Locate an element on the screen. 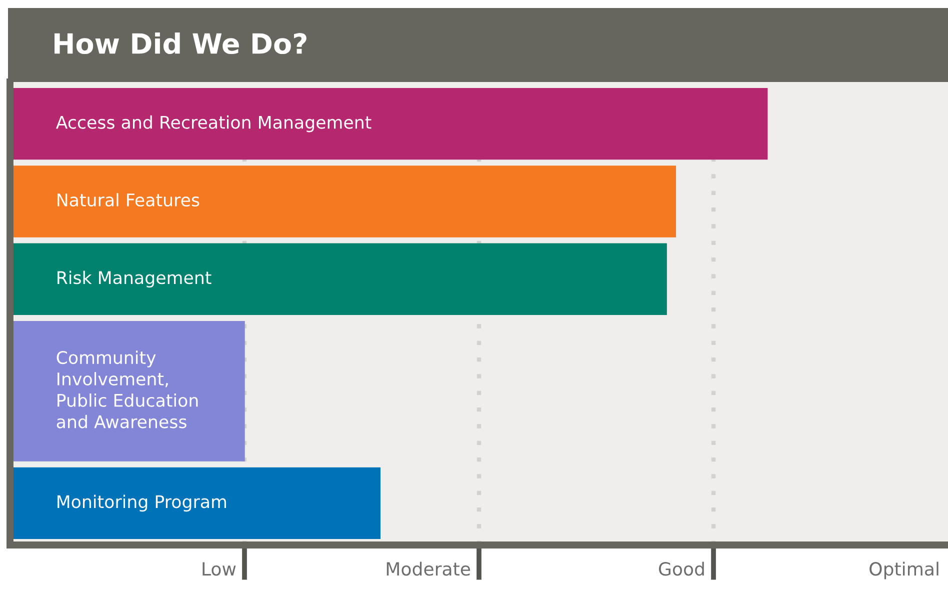 The height and width of the screenshot is (592, 948). y-tick-label: Natural Features is located at coordinates (129, 200).